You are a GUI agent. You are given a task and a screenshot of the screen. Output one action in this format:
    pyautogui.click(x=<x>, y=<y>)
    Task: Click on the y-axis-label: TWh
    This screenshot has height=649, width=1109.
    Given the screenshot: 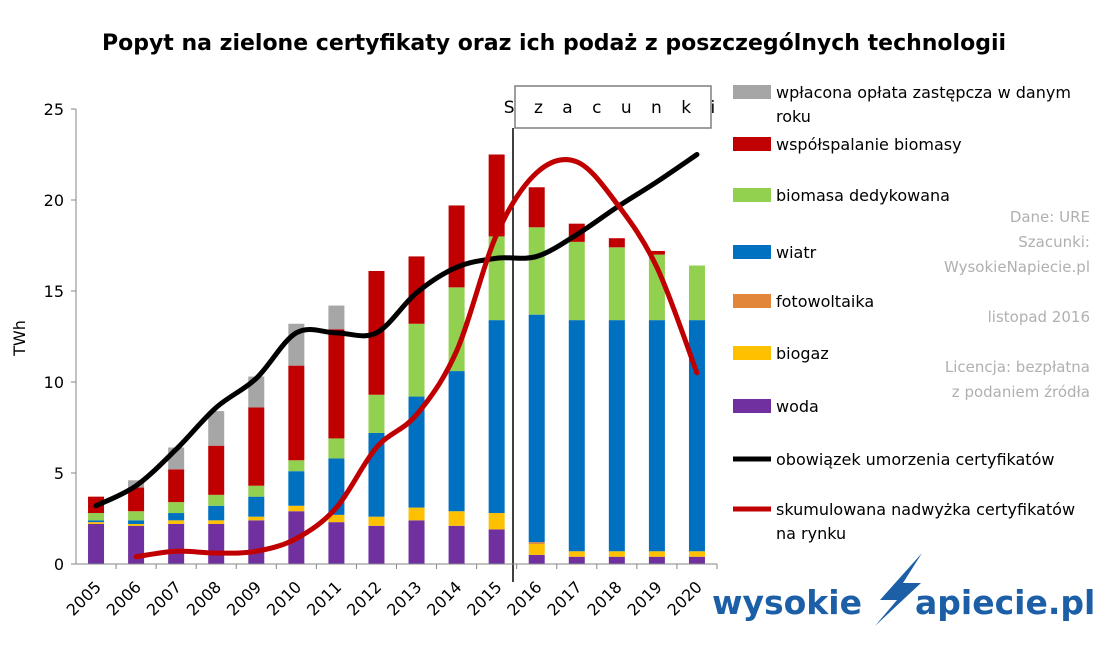 What is the action you would take?
    pyautogui.click(x=19, y=338)
    